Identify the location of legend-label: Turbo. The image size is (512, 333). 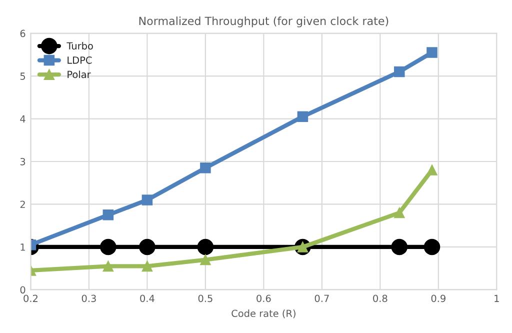
(79, 46).